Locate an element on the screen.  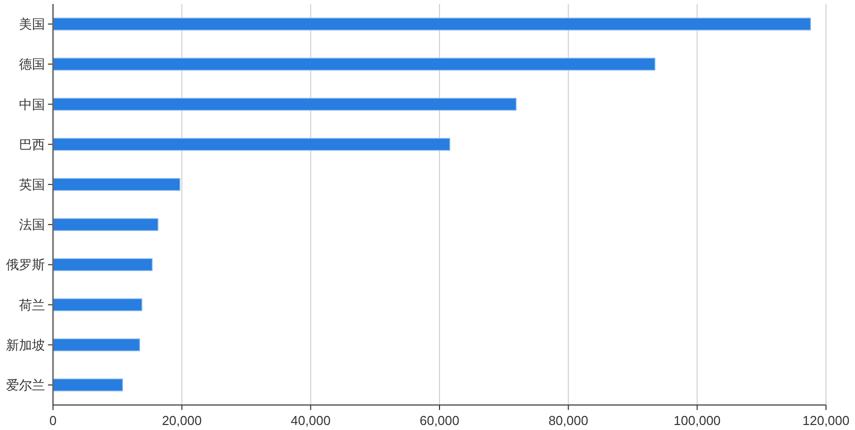
y-tick-label: 巴西 is located at coordinates (32, 144).